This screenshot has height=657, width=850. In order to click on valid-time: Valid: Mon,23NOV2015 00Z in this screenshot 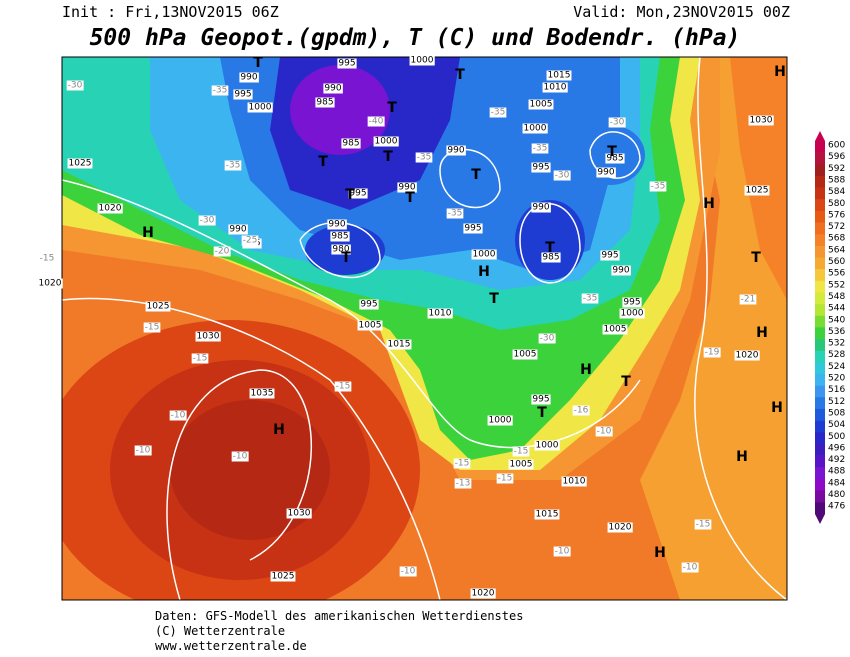, I will do `click(681, 12)`.